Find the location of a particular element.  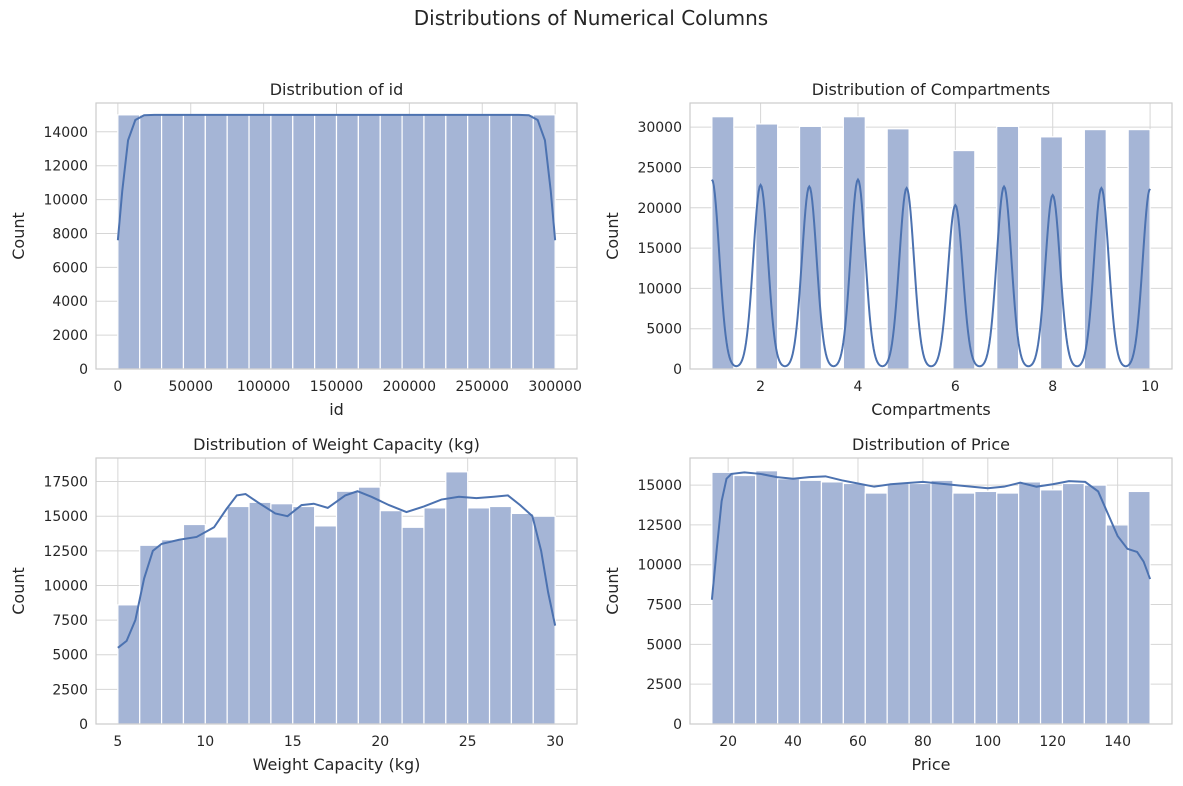

x-tick-label: 20 is located at coordinates (728, 742).